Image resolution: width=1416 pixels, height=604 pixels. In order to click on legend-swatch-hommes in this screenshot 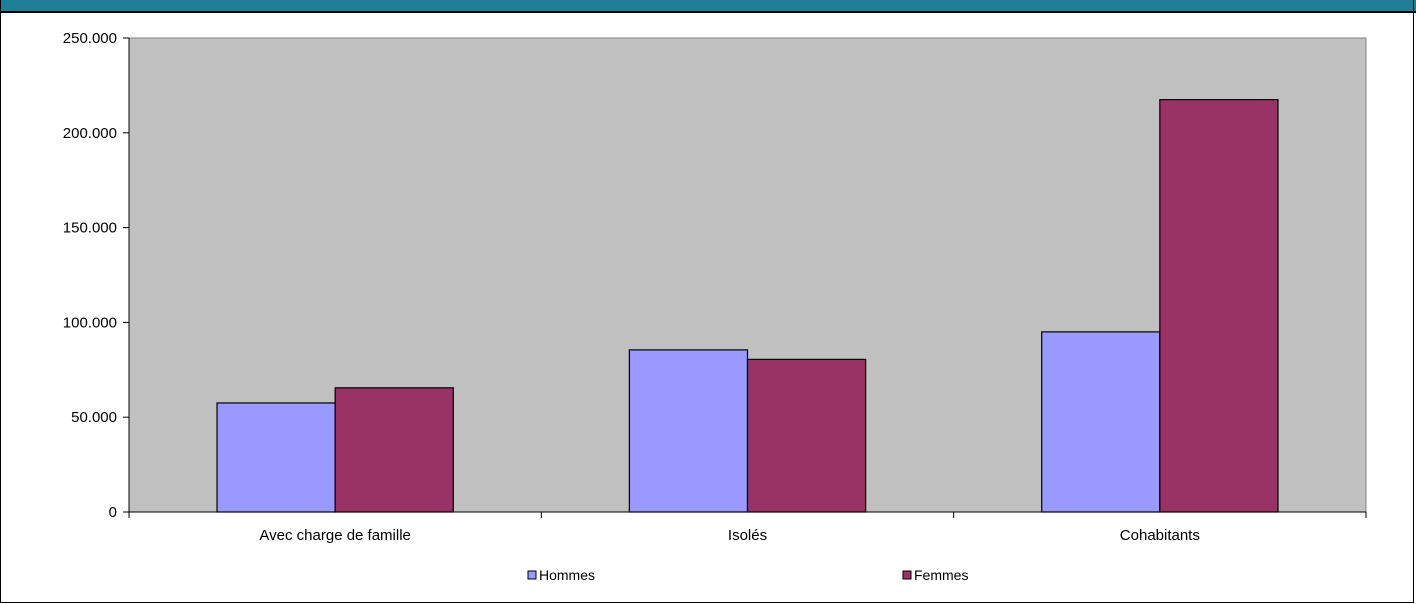, I will do `click(532, 575)`.